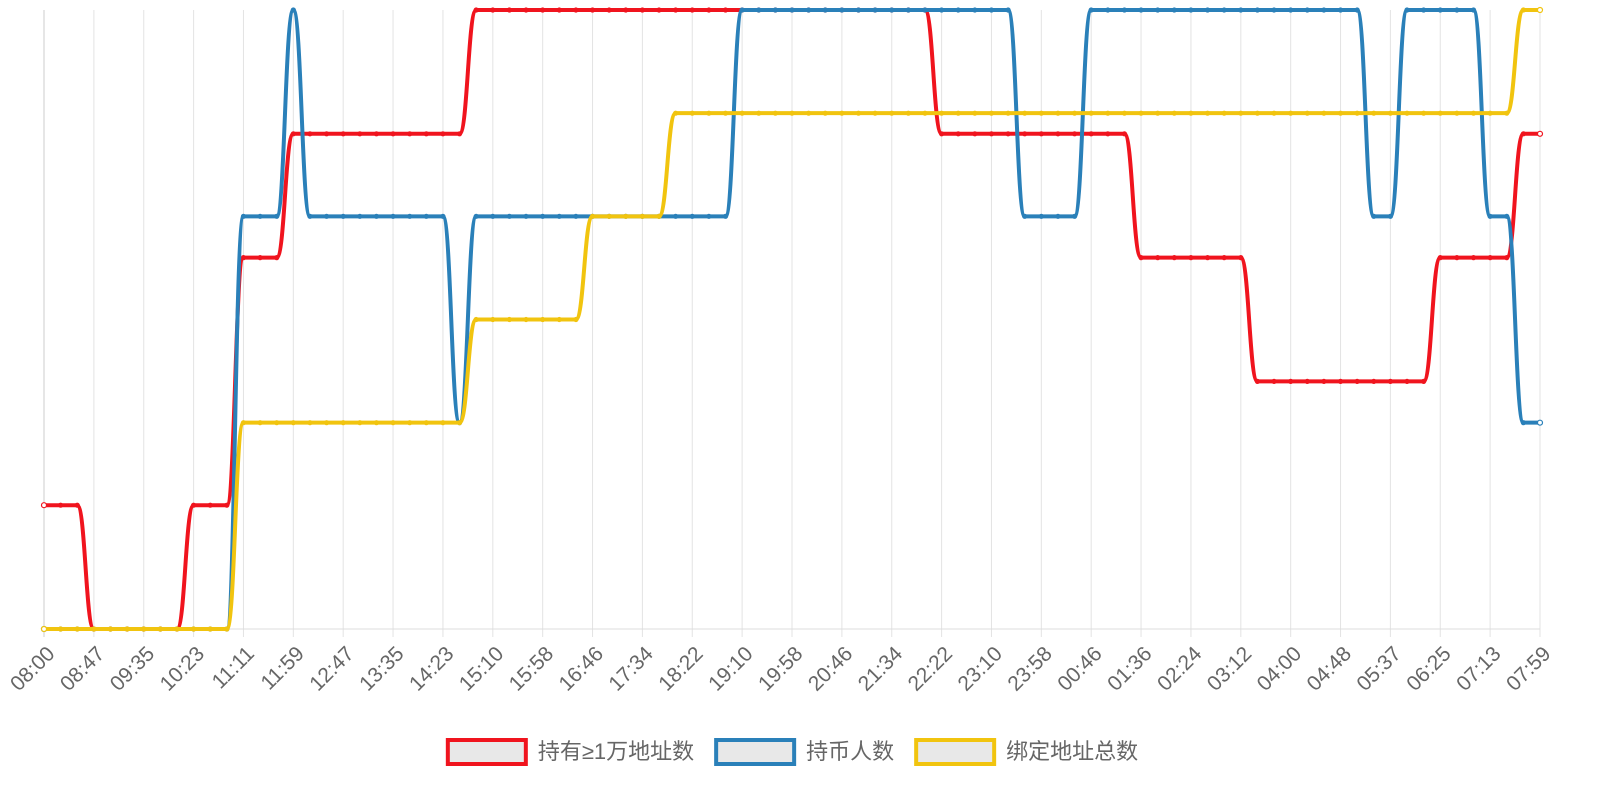 The width and height of the screenshot is (1600, 800). I want to click on x-tick-label: 07:59, so click(1528, 668).